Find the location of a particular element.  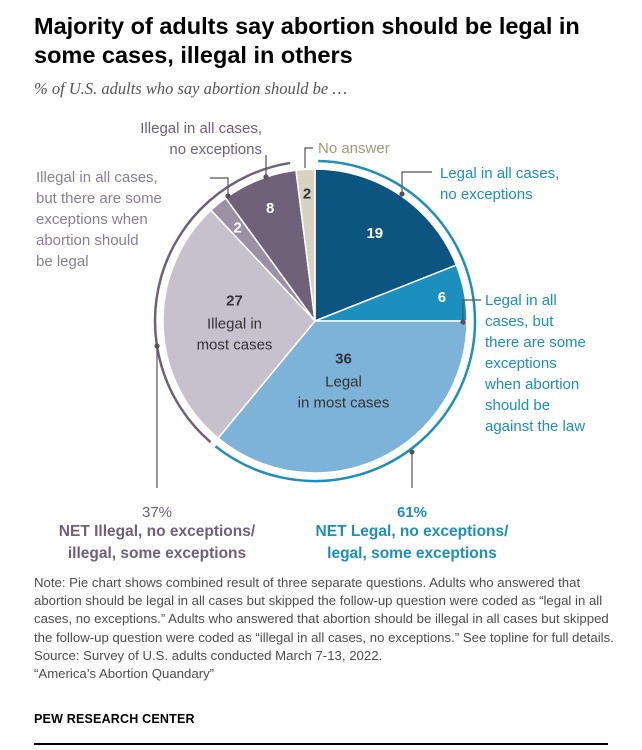

net-label: illegal, some exceptions is located at coordinates (157, 553).